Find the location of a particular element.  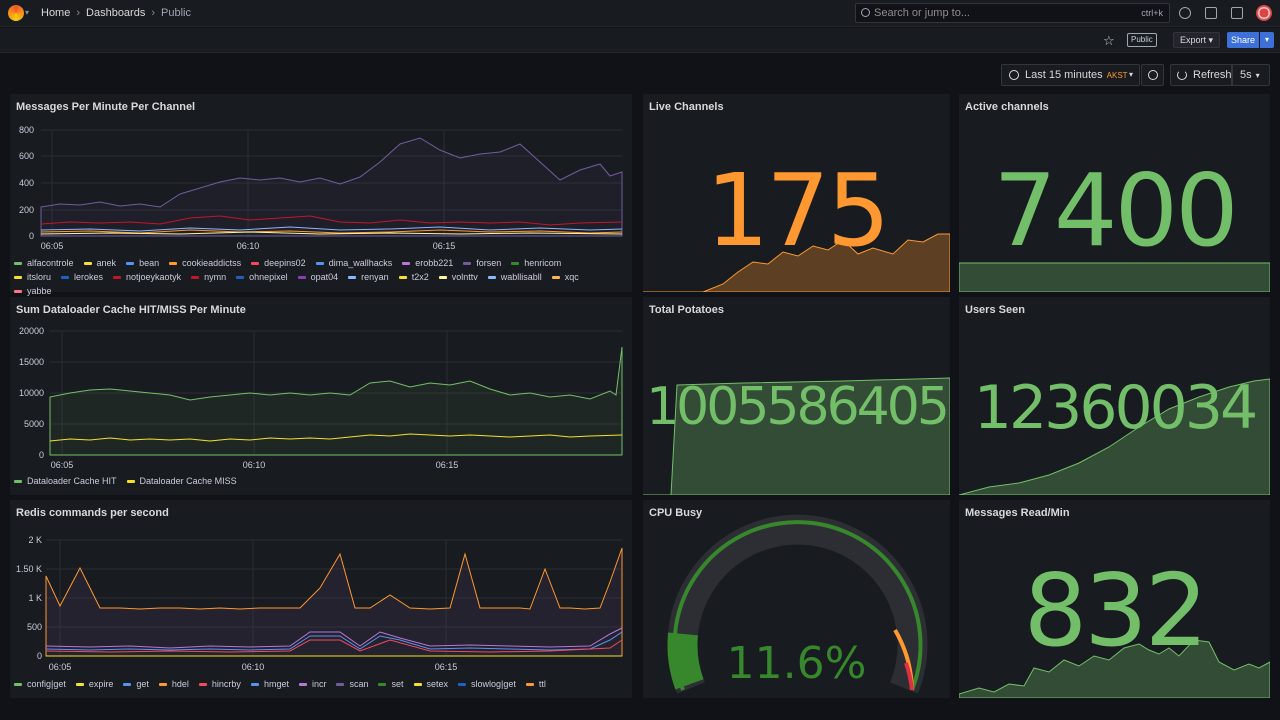

panel-active-channels: Active channels 7400 is located at coordinates (1114, 193).